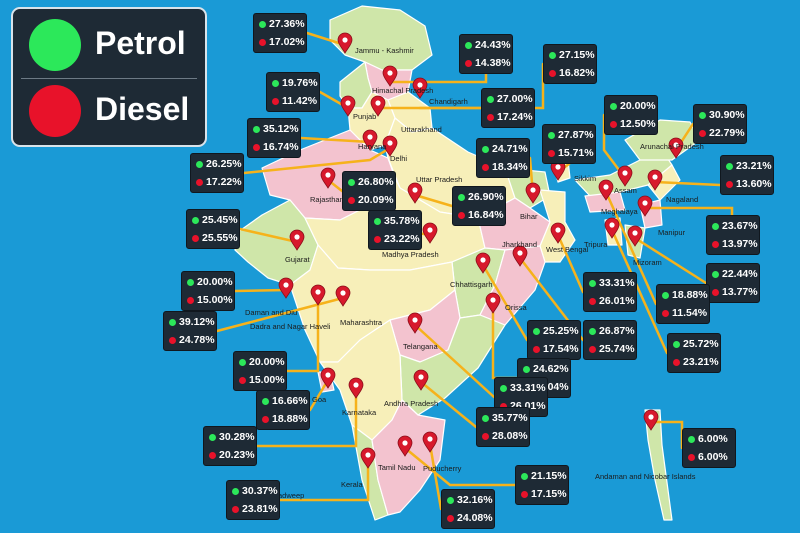 This screenshot has height=533, width=800. I want to click on price-box-tn: 21.15% 17.15%, so click(542, 485).